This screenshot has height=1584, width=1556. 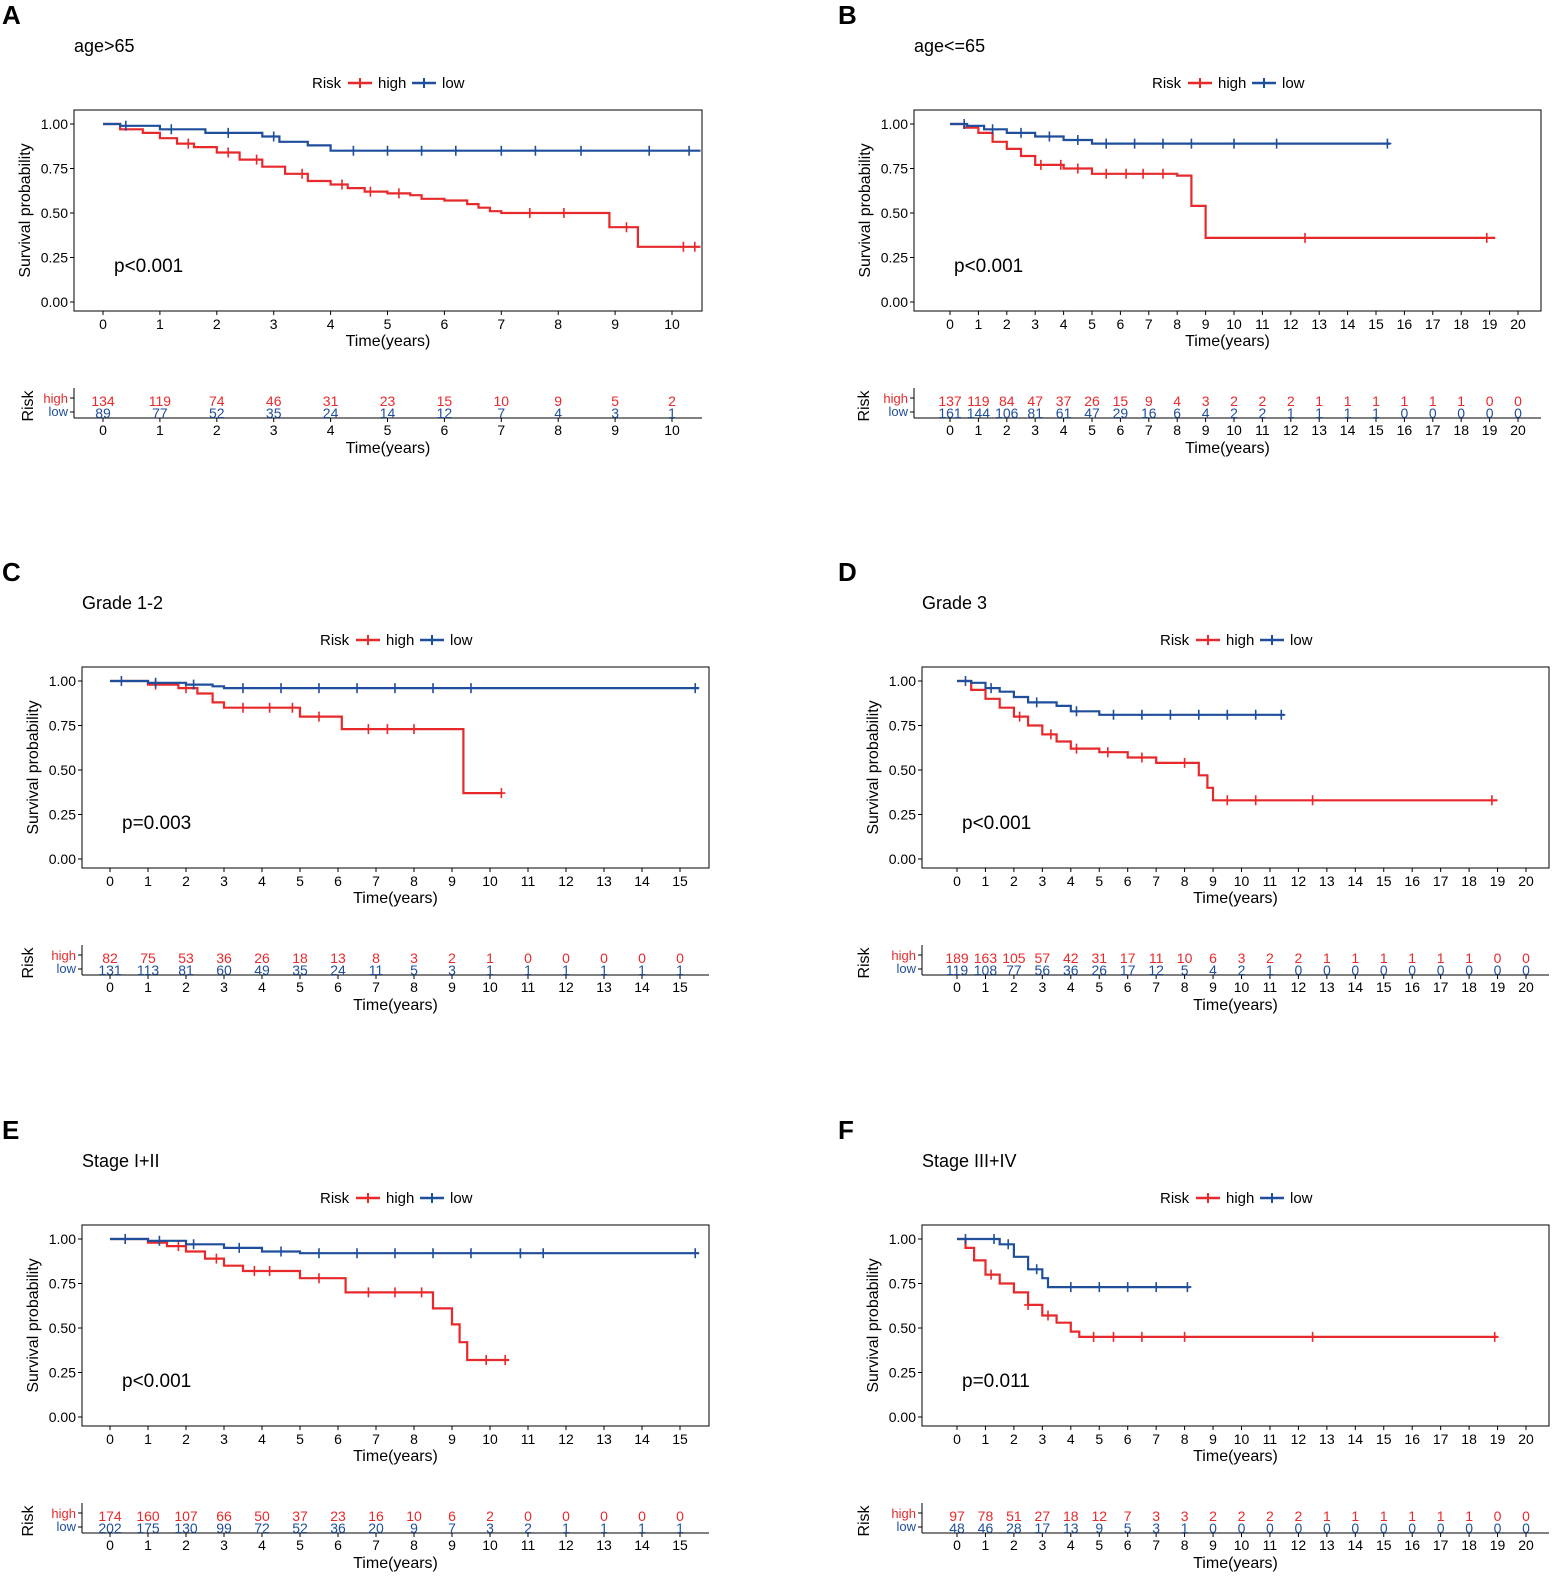 I want to click on risk-count-high: 47, so click(x=1035, y=401).